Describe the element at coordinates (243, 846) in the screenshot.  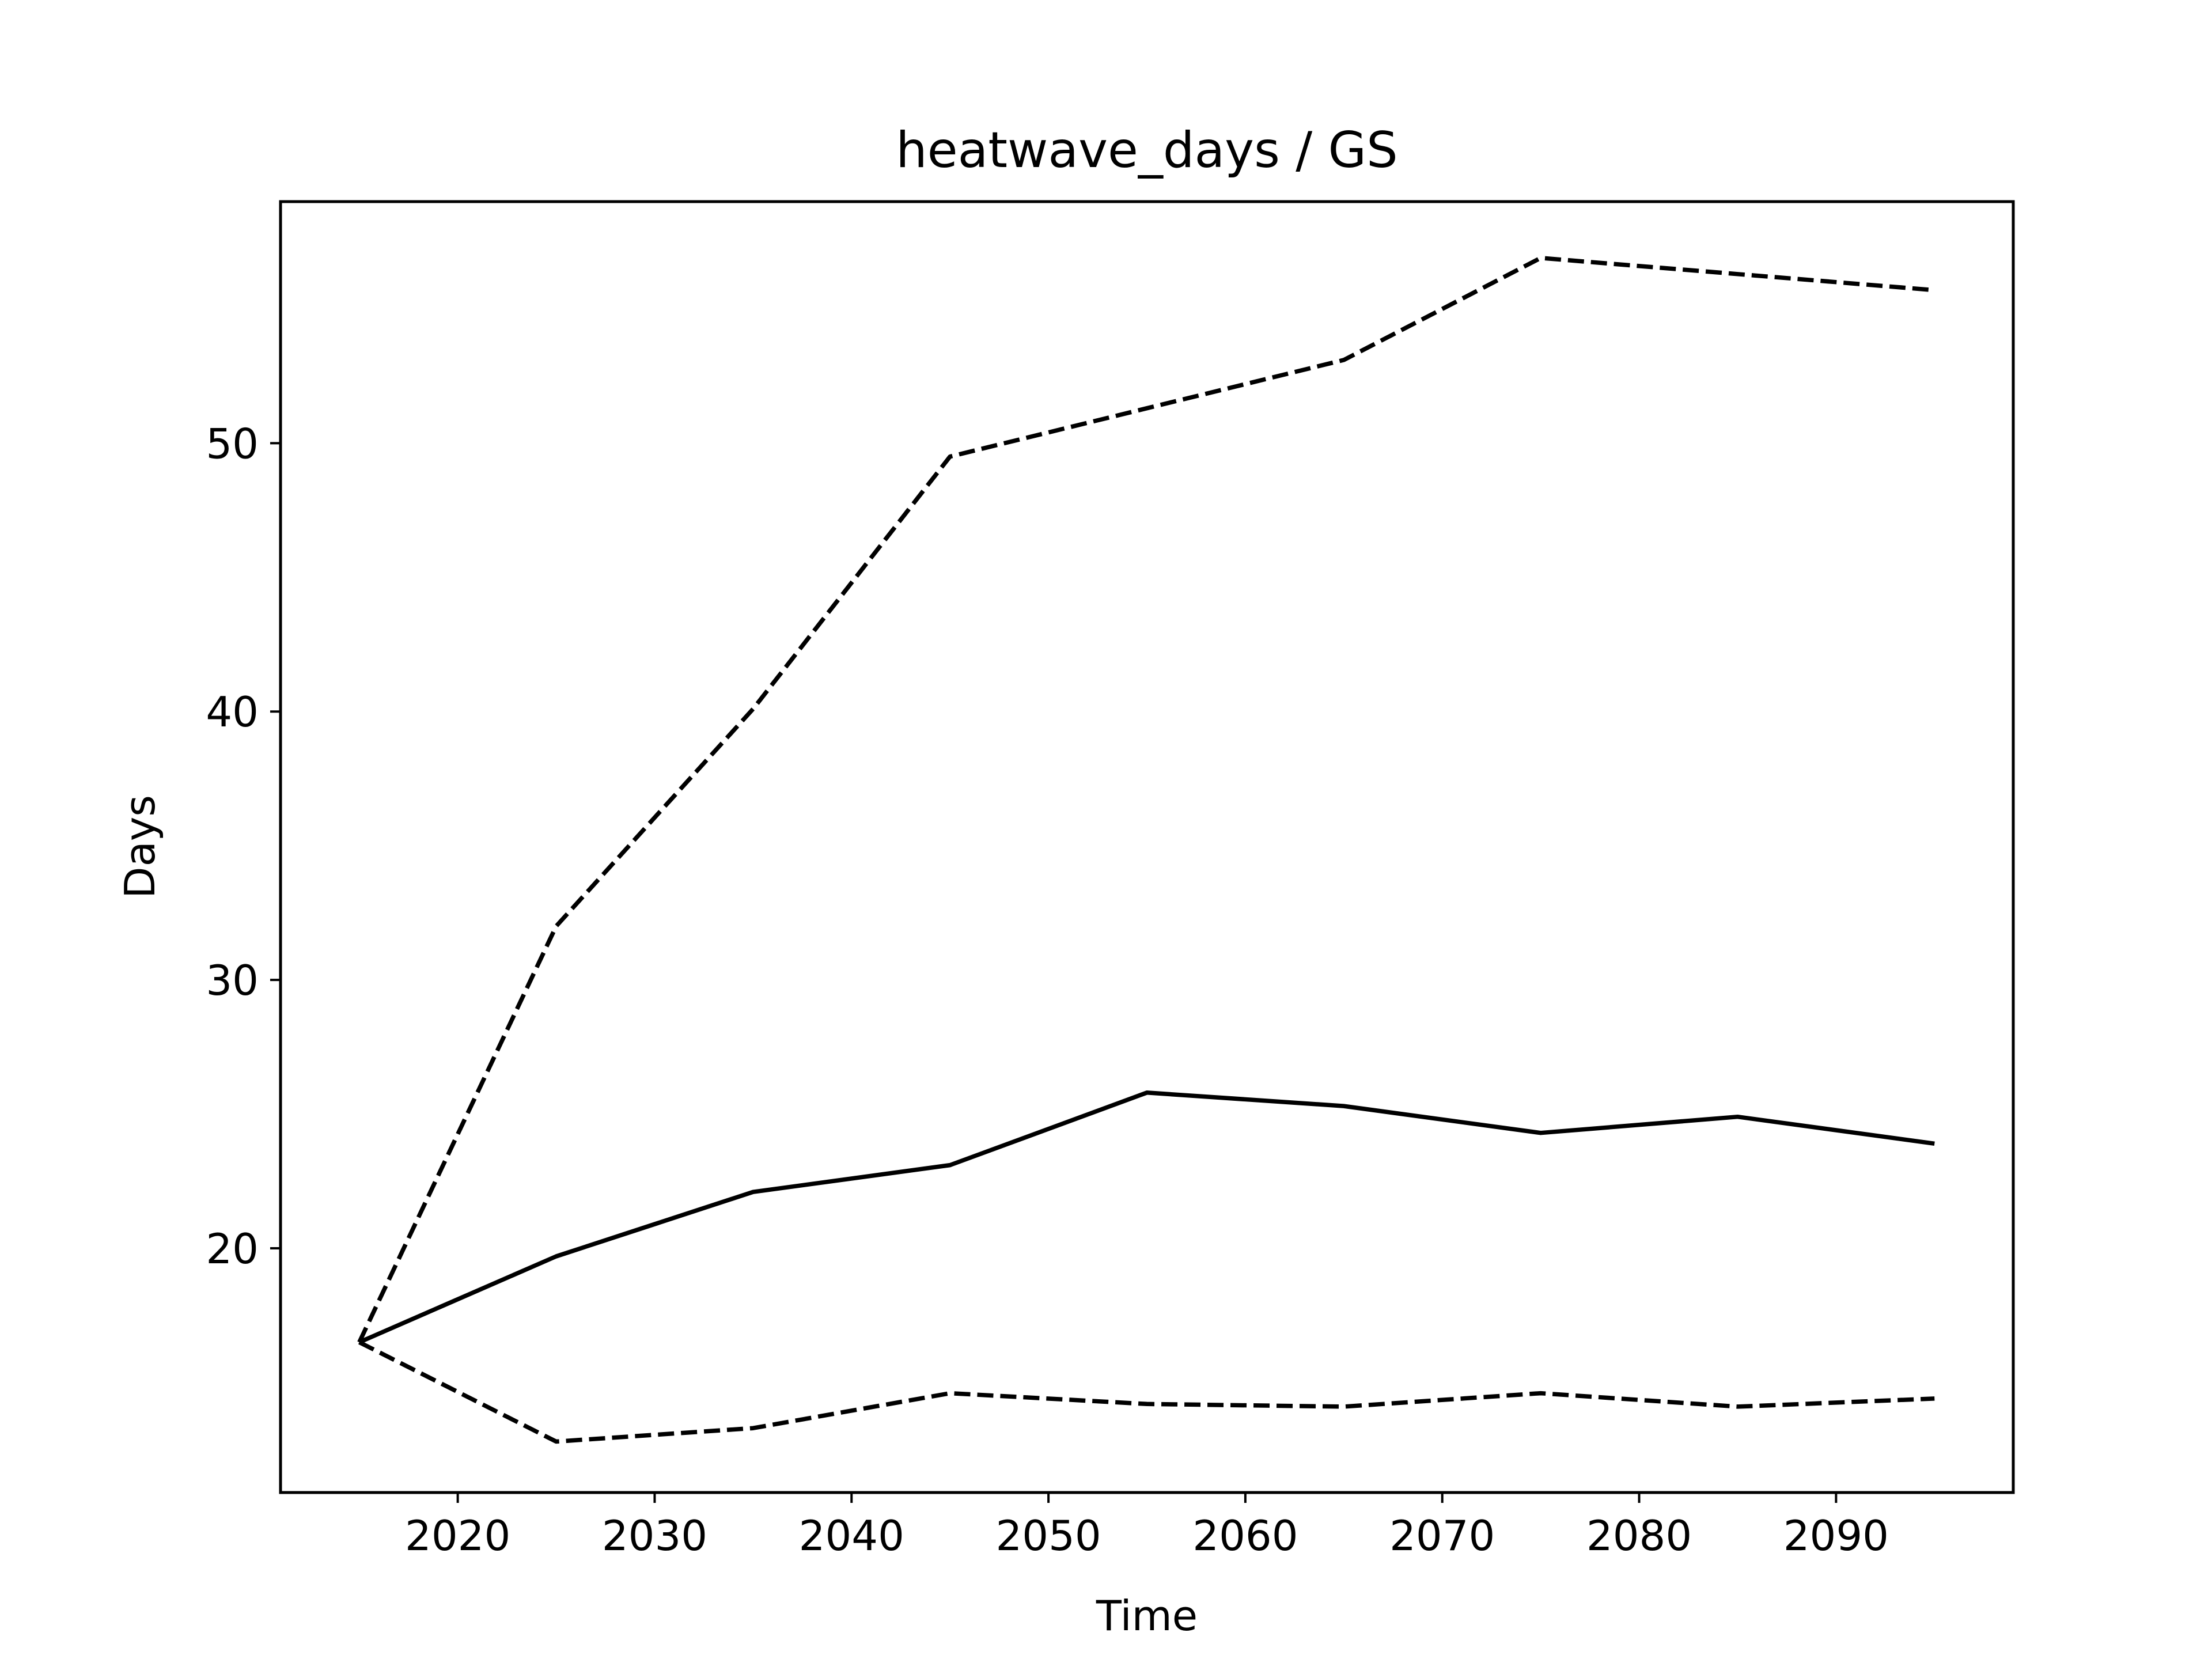
I see `y-axis-ticks: 20 30 40 50` at that location.